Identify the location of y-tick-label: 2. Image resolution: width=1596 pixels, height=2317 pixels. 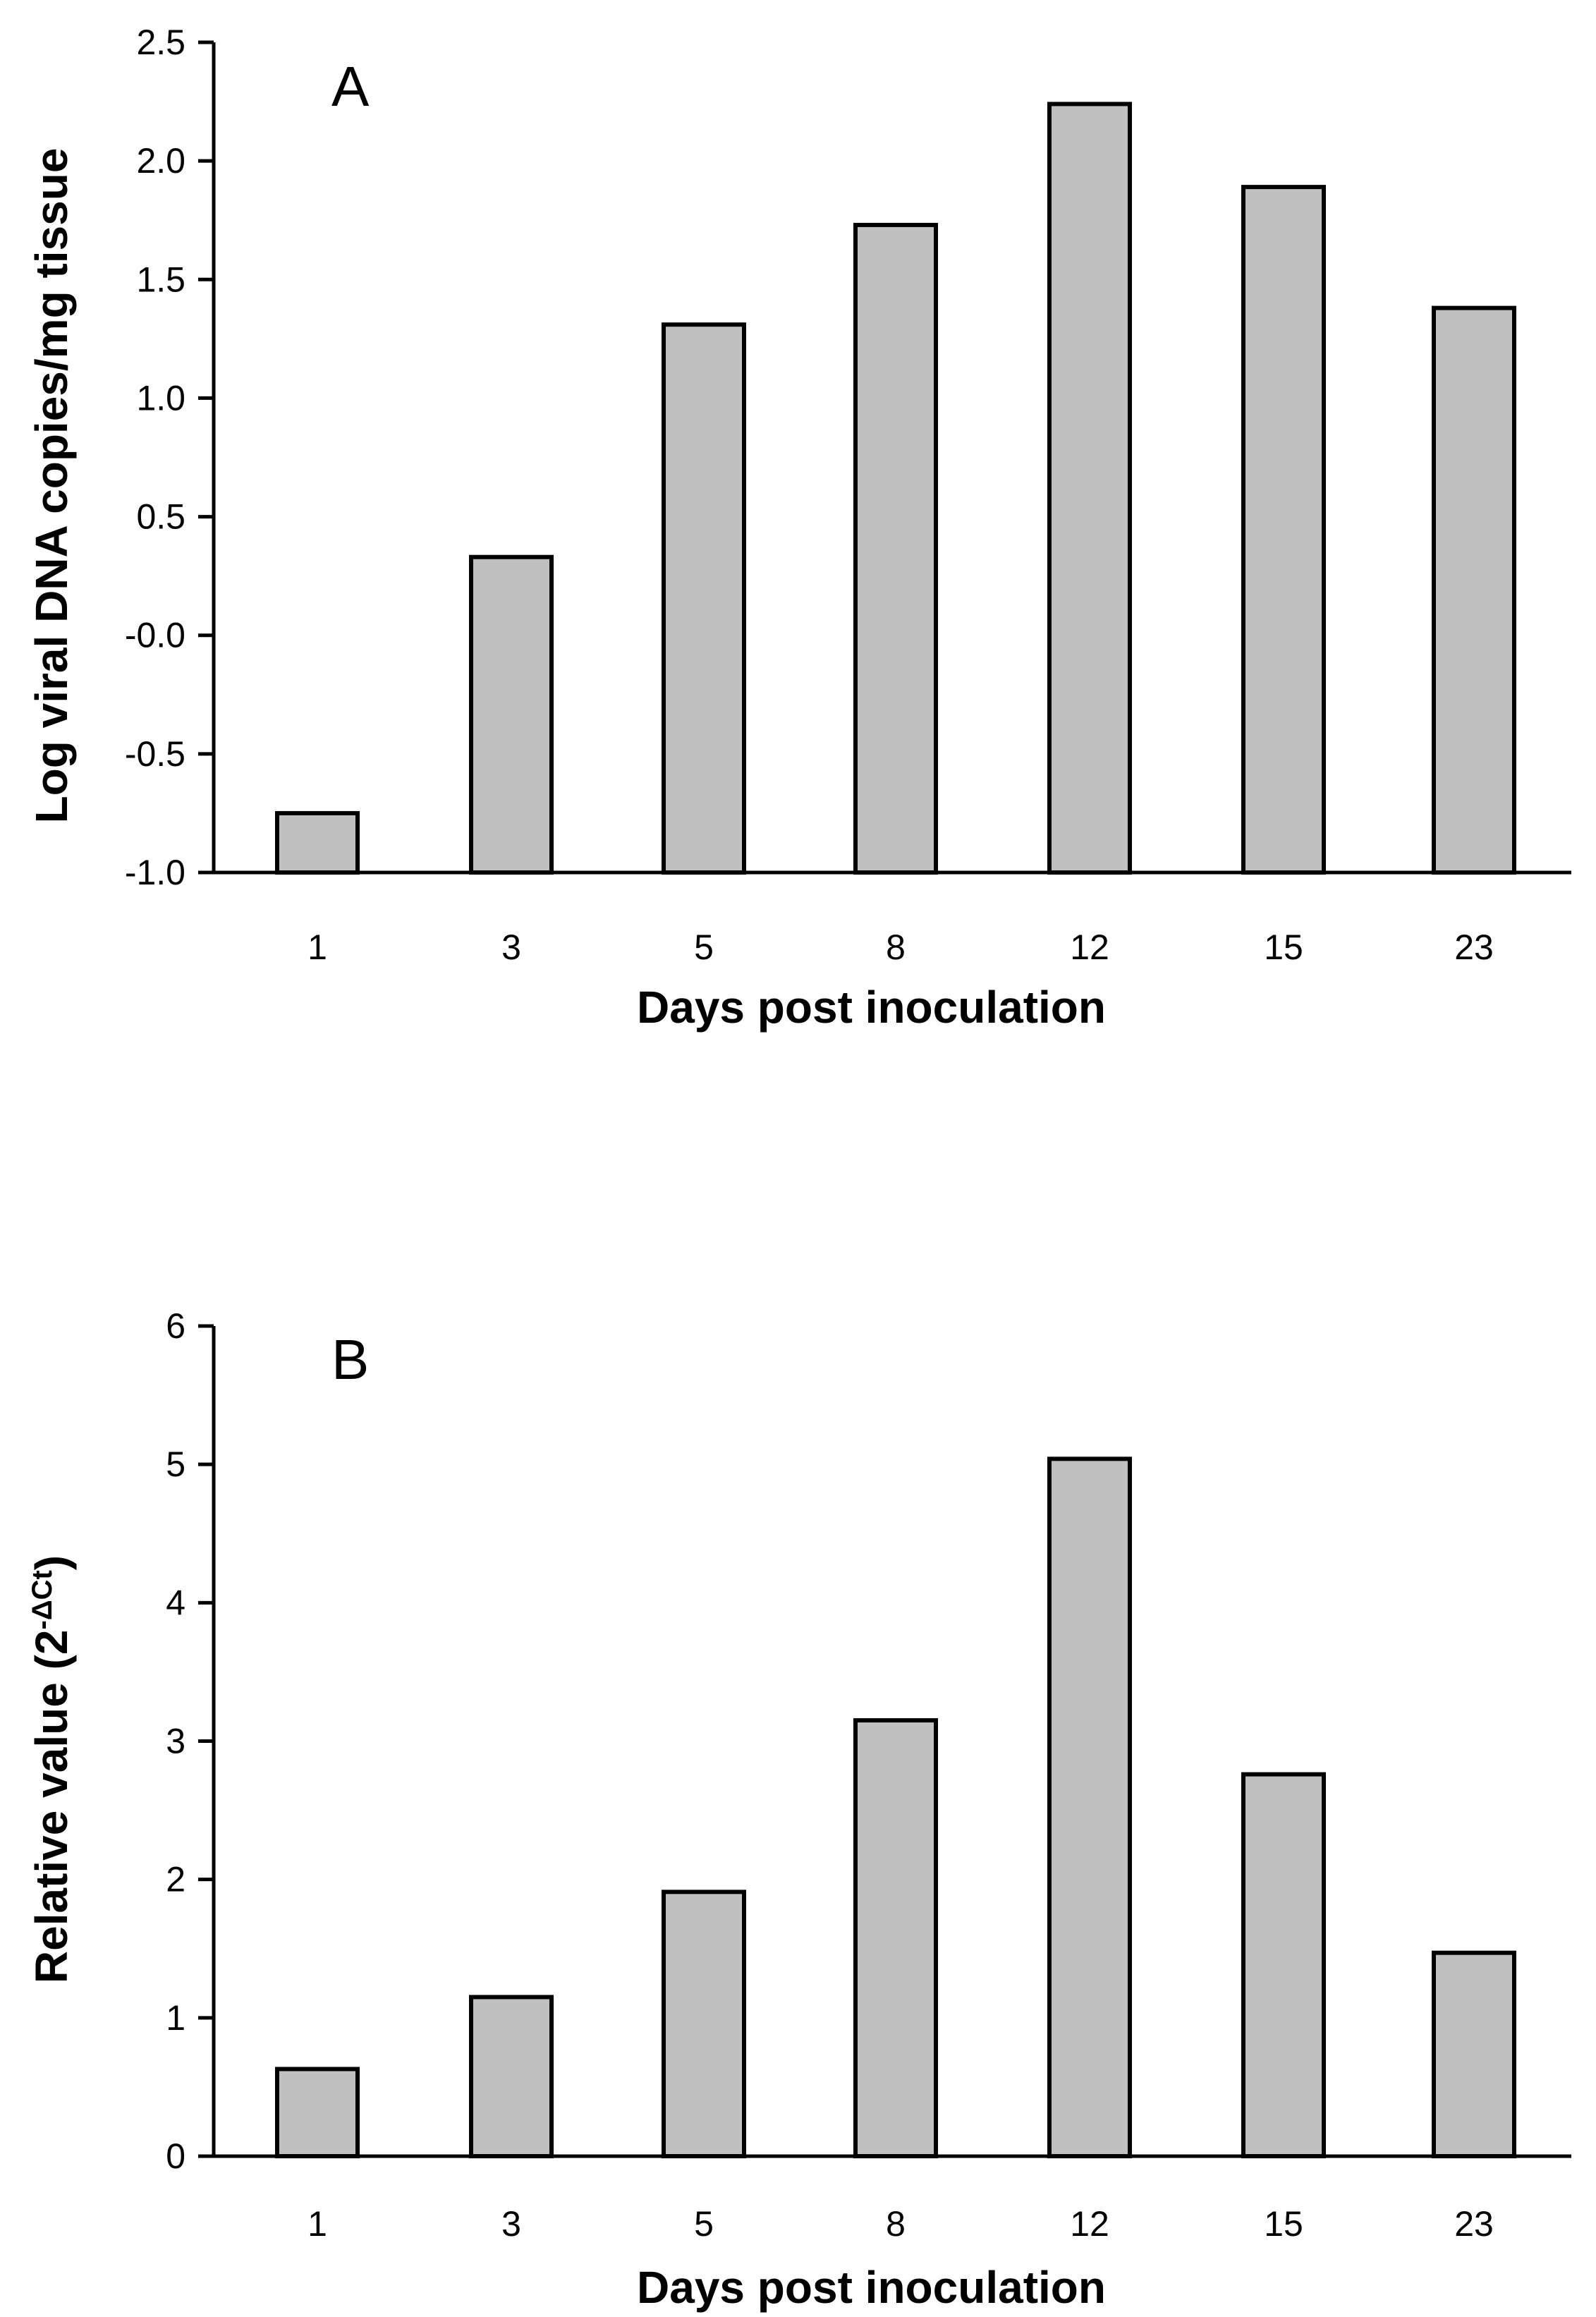
(176, 1880).